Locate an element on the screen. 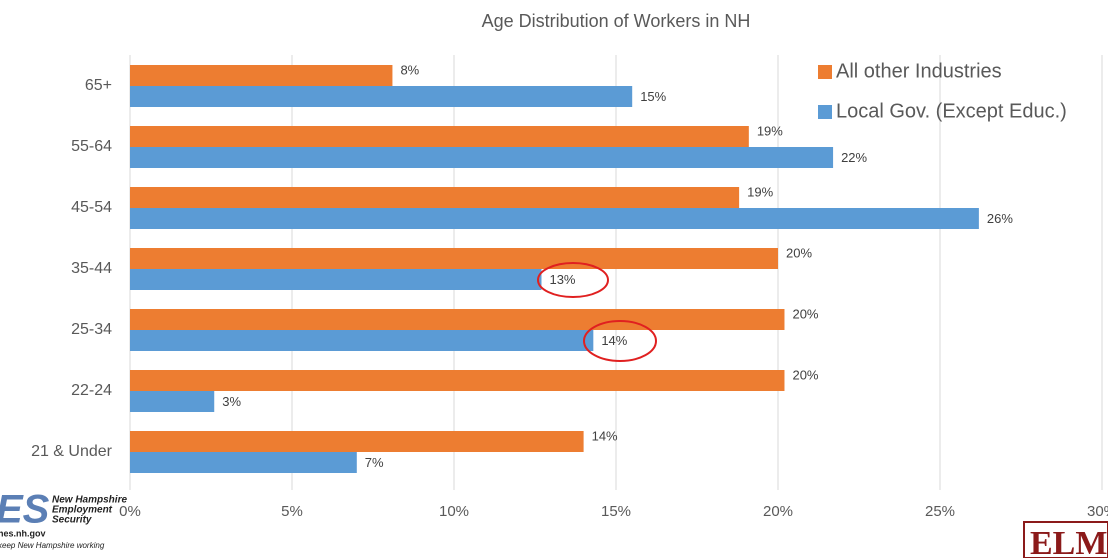 Image resolution: width=1108 pixels, height=558 pixels. data-label: 8% is located at coordinates (409, 69).